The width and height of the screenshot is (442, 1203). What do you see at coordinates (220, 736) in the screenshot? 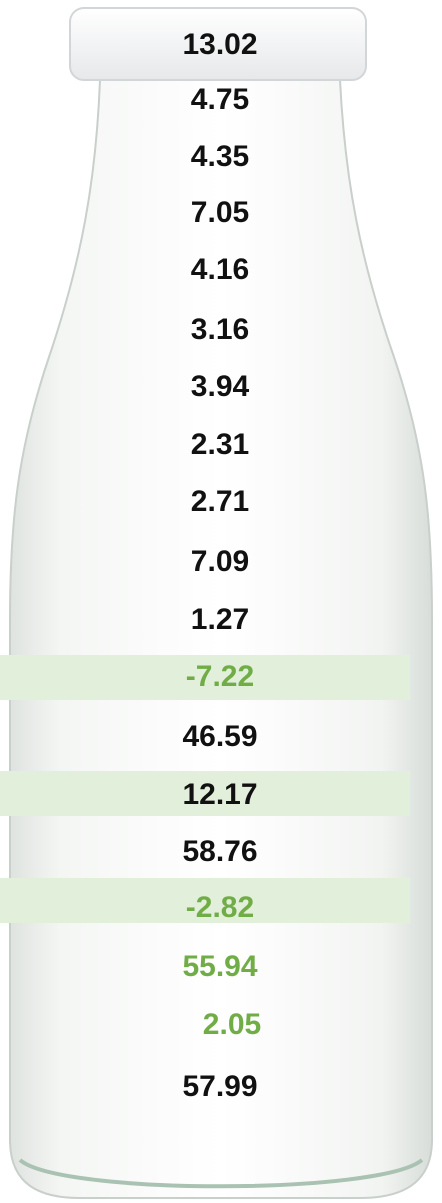
I see `value: 46.59` at bounding box center [220, 736].